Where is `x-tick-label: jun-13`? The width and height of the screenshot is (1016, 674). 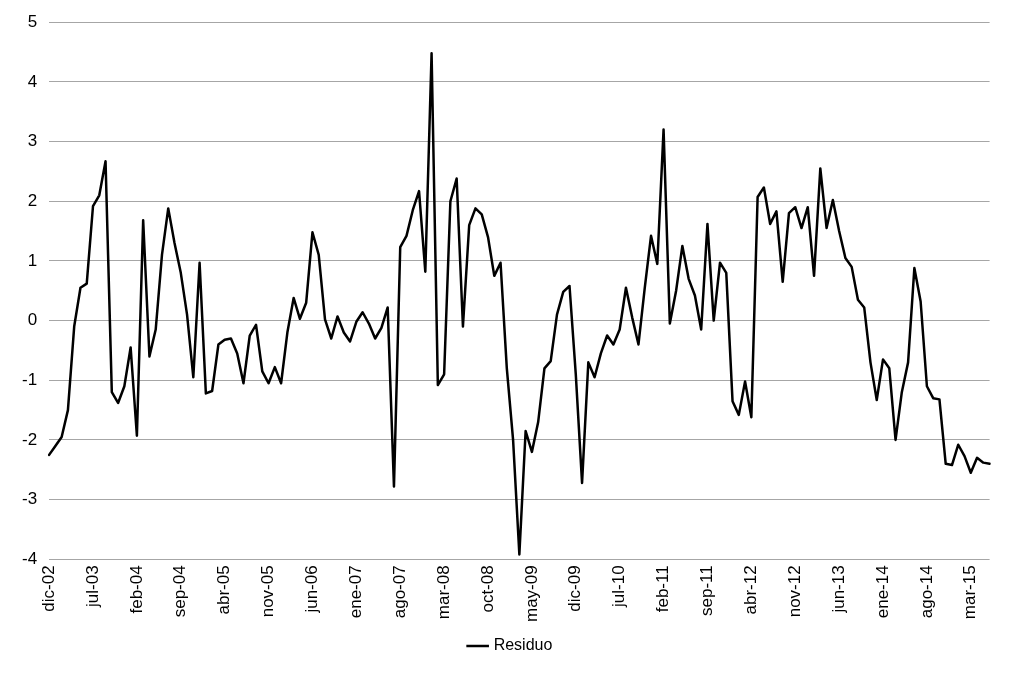
x-tick-label: jun-13 is located at coordinates (838, 589).